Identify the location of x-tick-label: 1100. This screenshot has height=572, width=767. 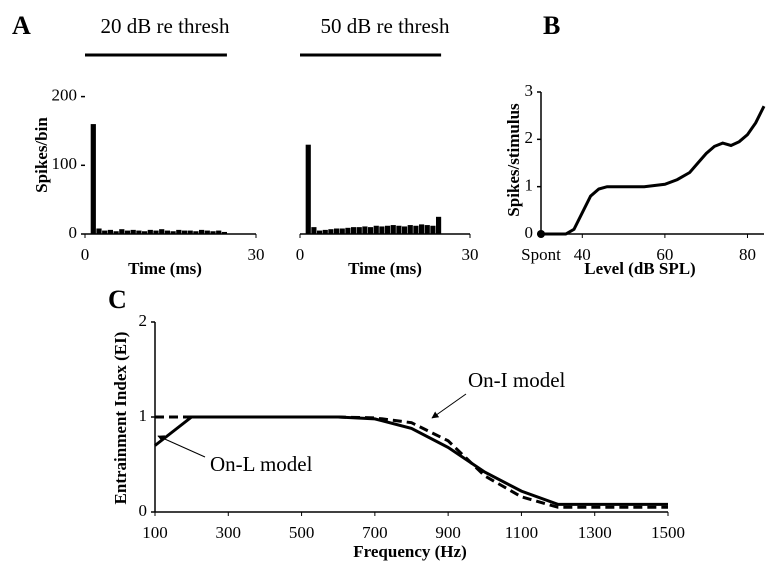
(521, 532).